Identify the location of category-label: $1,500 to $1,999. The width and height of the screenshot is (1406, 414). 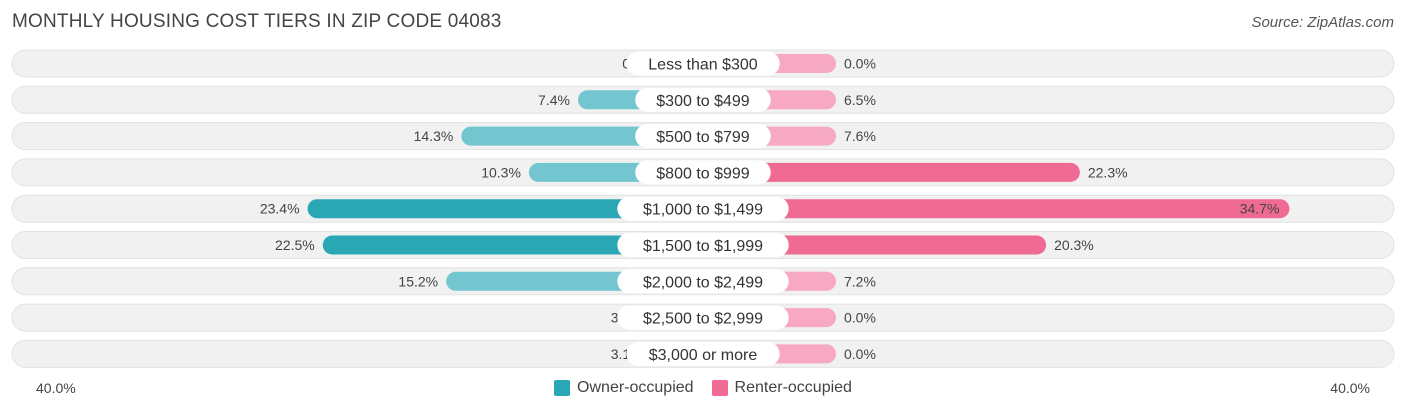
(703, 246).